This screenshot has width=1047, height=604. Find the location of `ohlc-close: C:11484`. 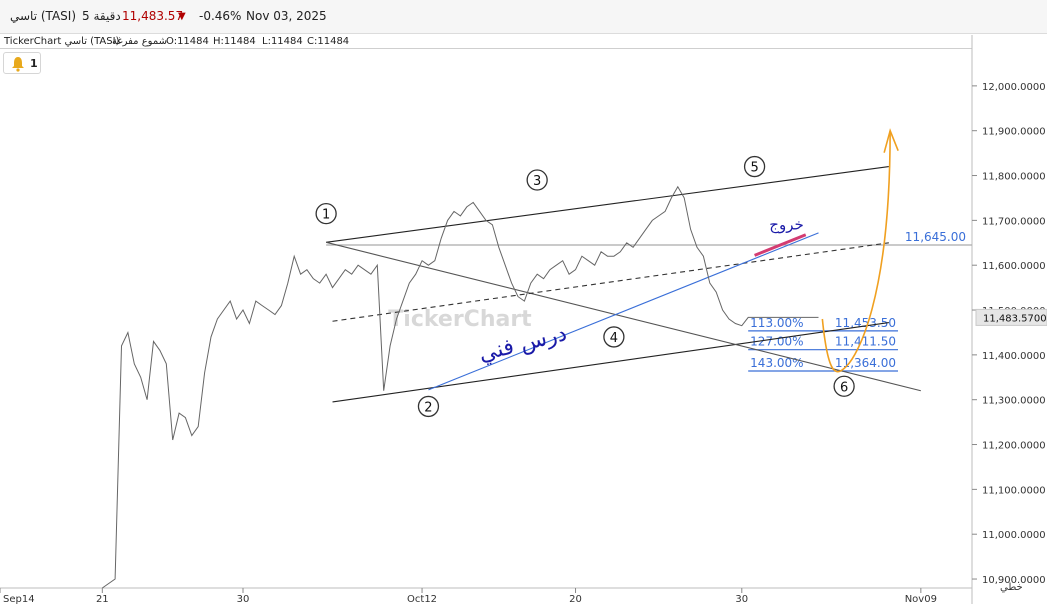

ohlc-close: C:11484 is located at coordinates (328, 41).